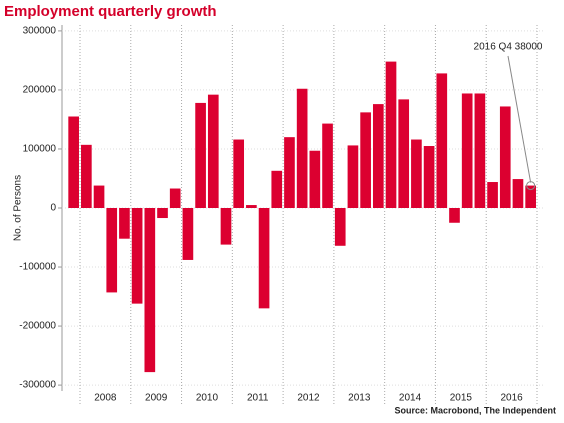  What do you see at coordinates (461, 398) in the screenshot?
I see `x-tick-label: 2015` at bounding box center [461, 398].